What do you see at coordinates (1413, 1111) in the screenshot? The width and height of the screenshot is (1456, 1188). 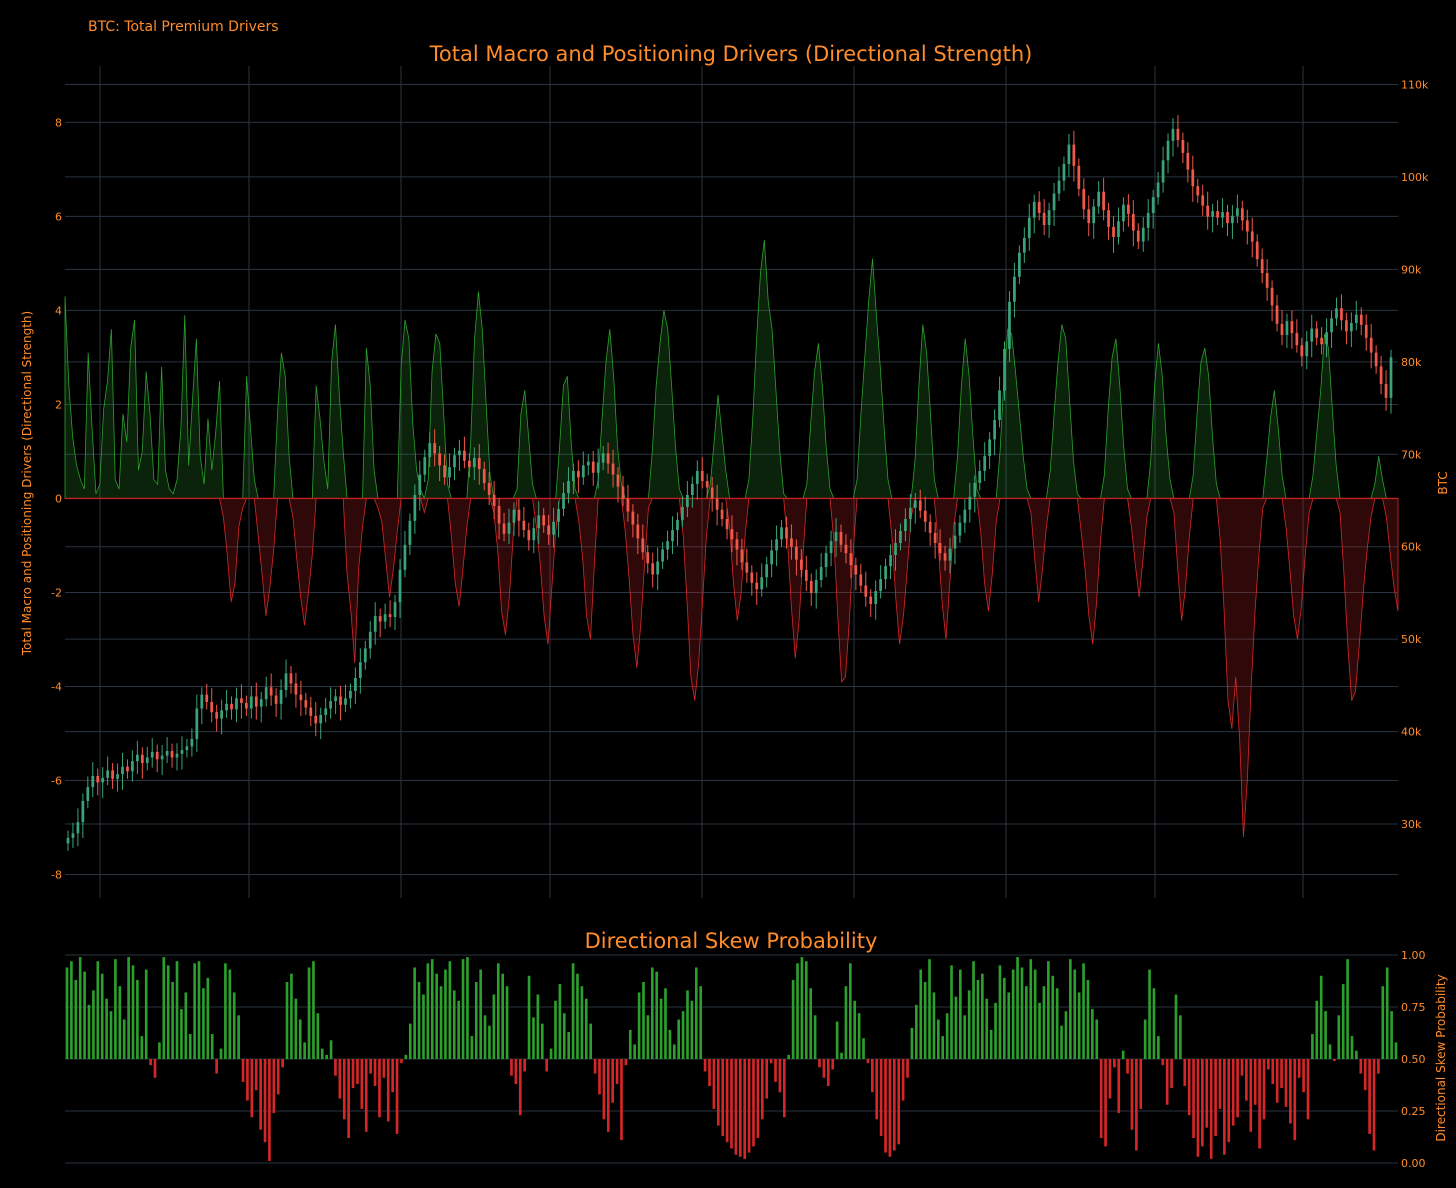 I see `skew-y-tick-label: 0.25` at bounding box center [1413, 1111].